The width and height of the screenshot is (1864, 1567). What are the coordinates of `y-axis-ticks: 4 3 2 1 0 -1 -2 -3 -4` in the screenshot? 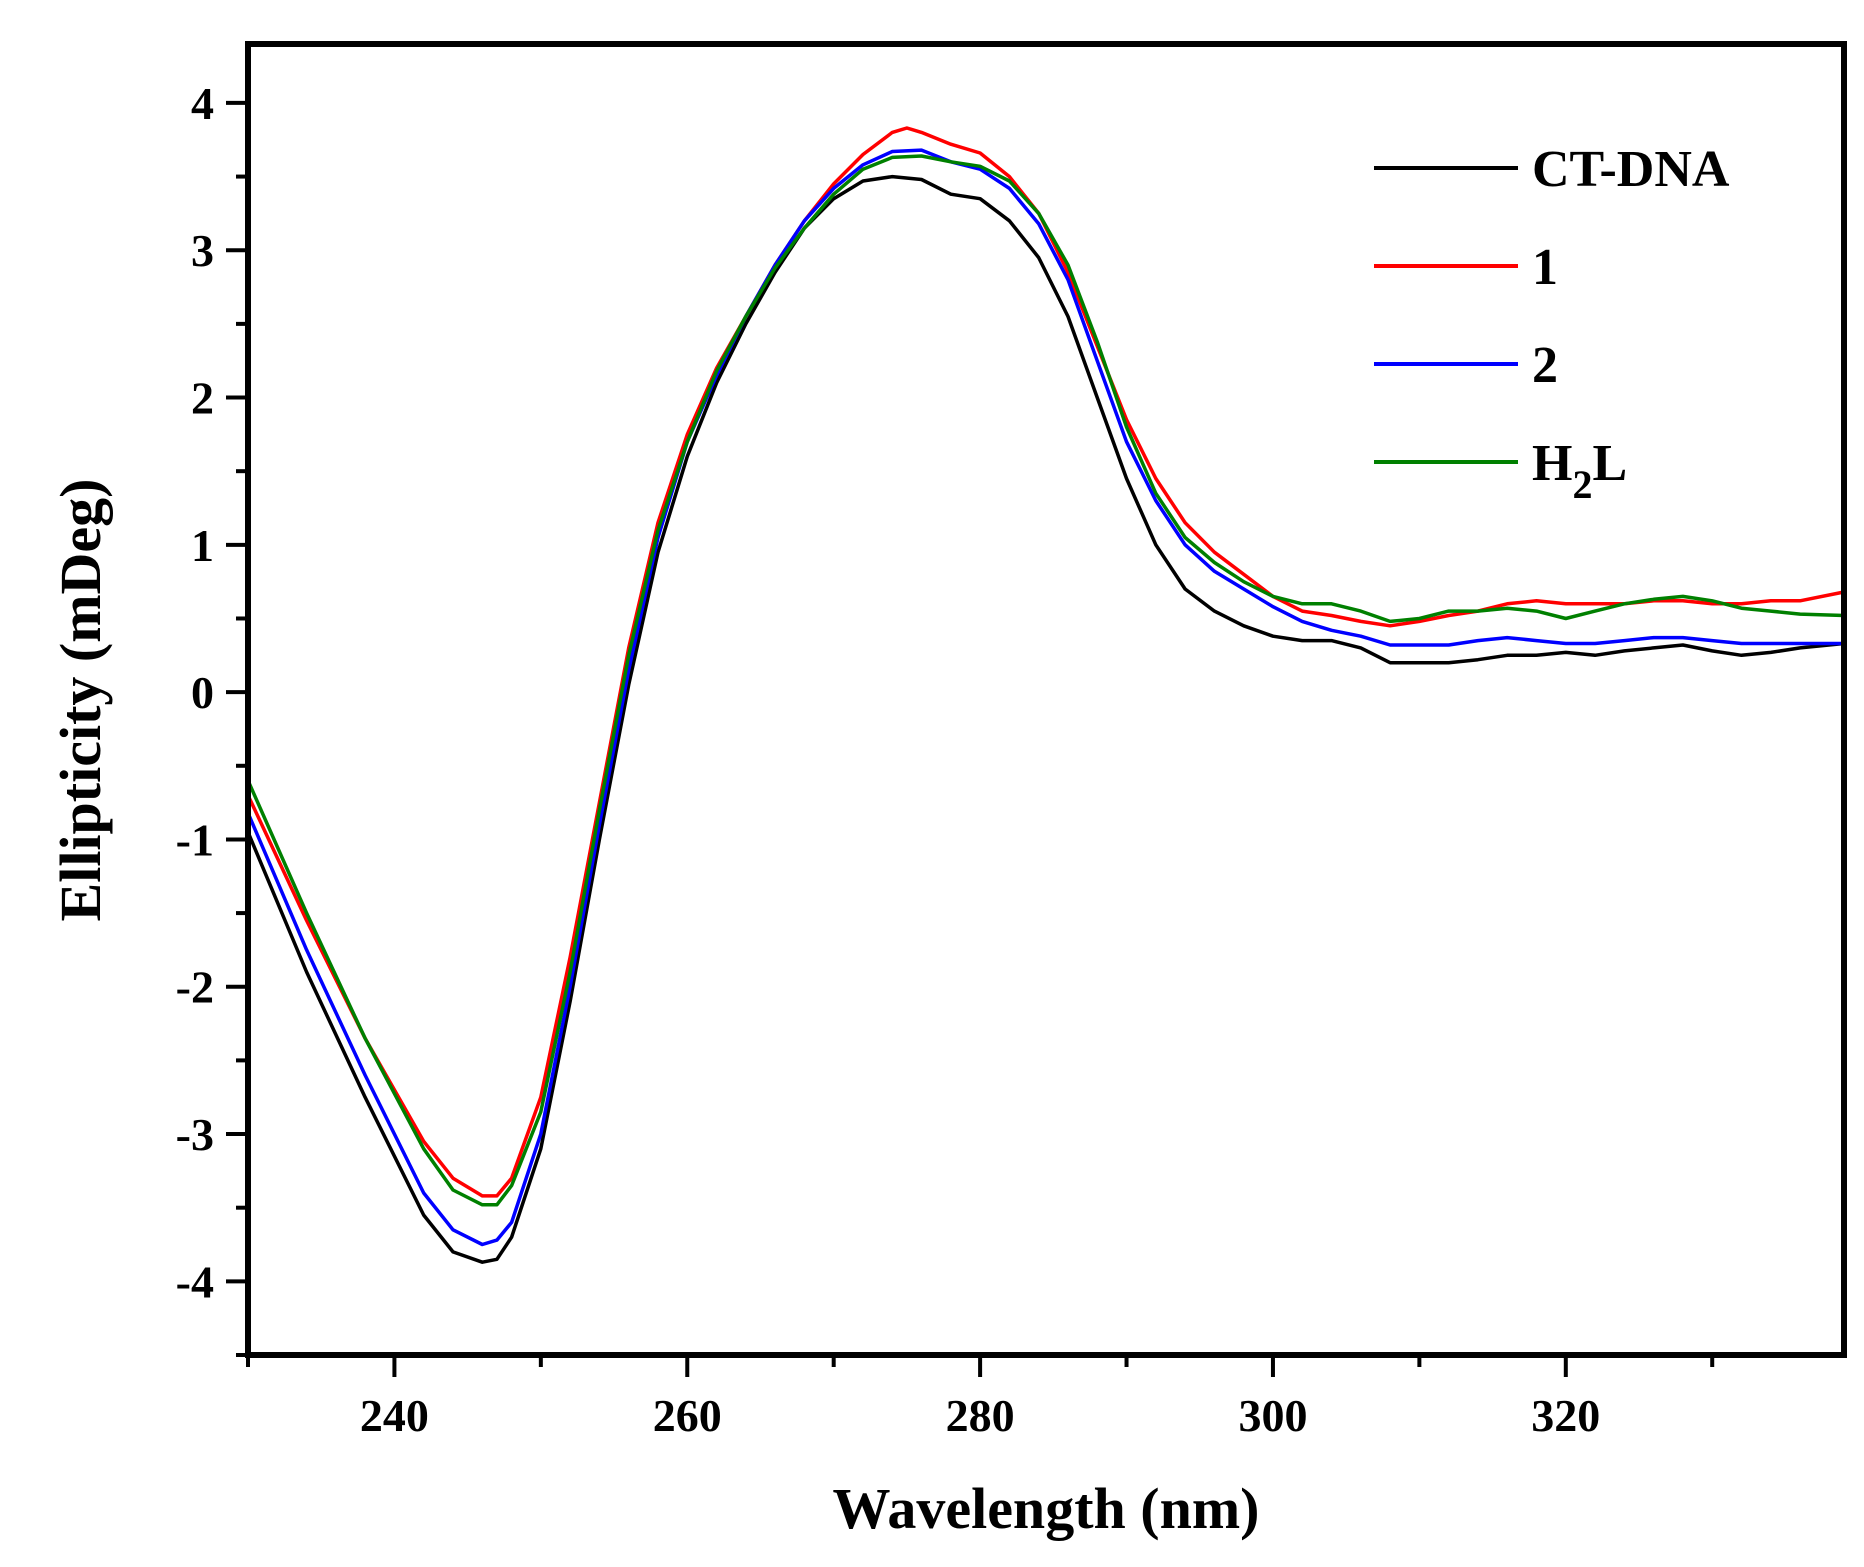 It's located at (212, 717).